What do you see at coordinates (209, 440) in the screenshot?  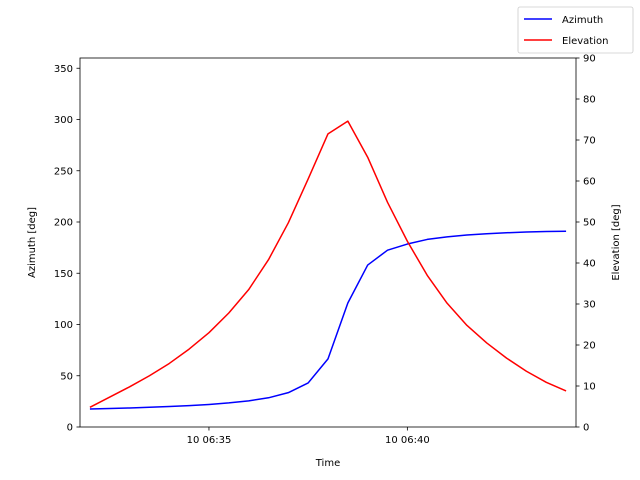 I see `x-tick-label: 10 06:35` at bounding box center [209, 440].